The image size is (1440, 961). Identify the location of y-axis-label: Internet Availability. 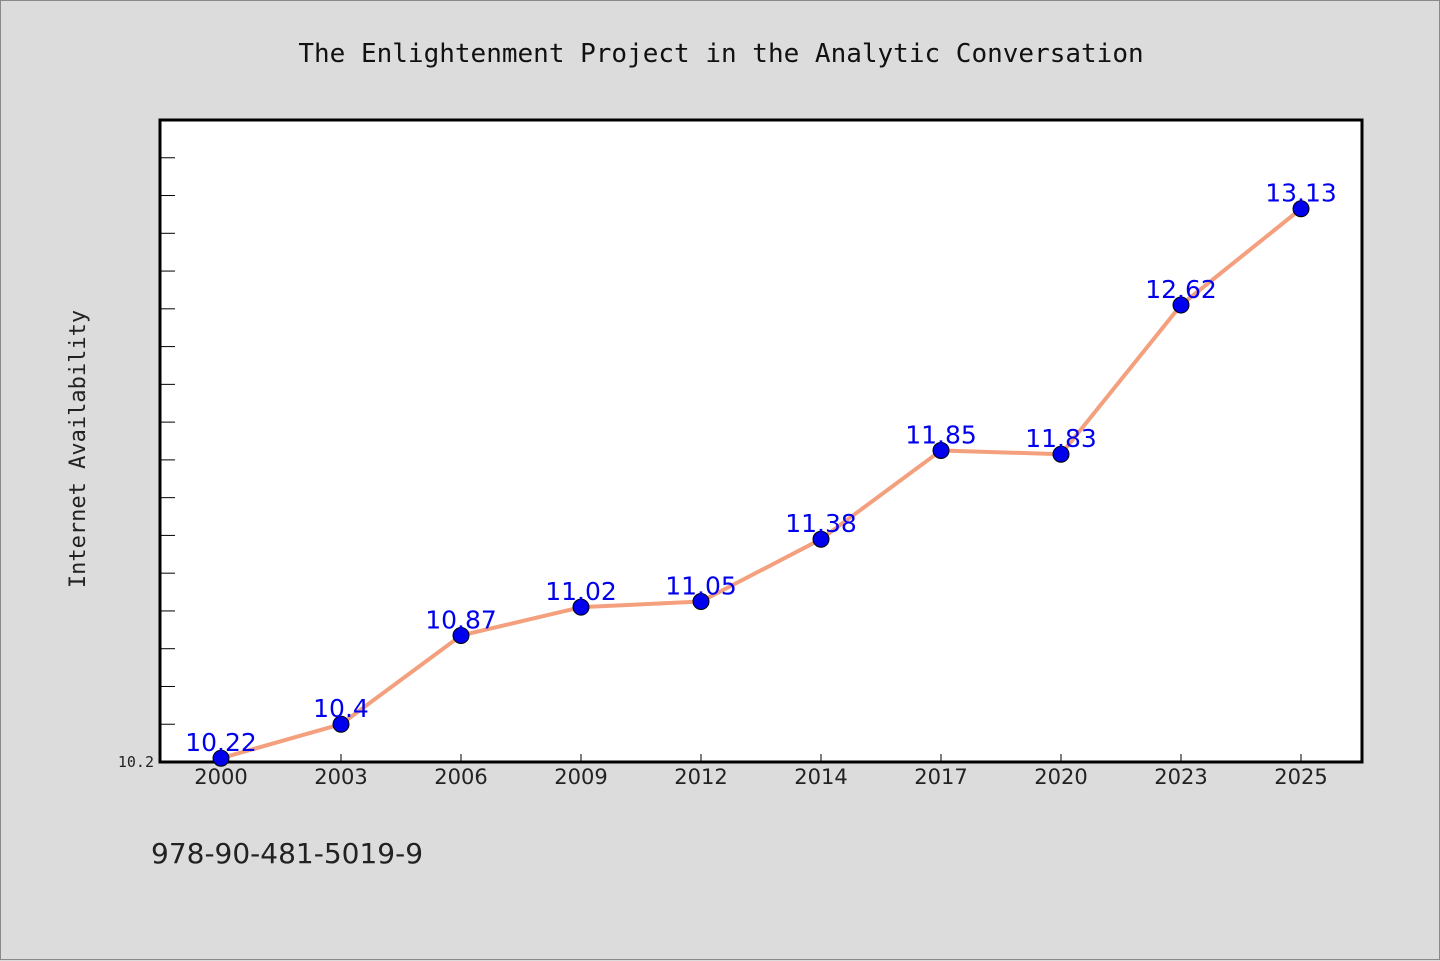
(78, 449).